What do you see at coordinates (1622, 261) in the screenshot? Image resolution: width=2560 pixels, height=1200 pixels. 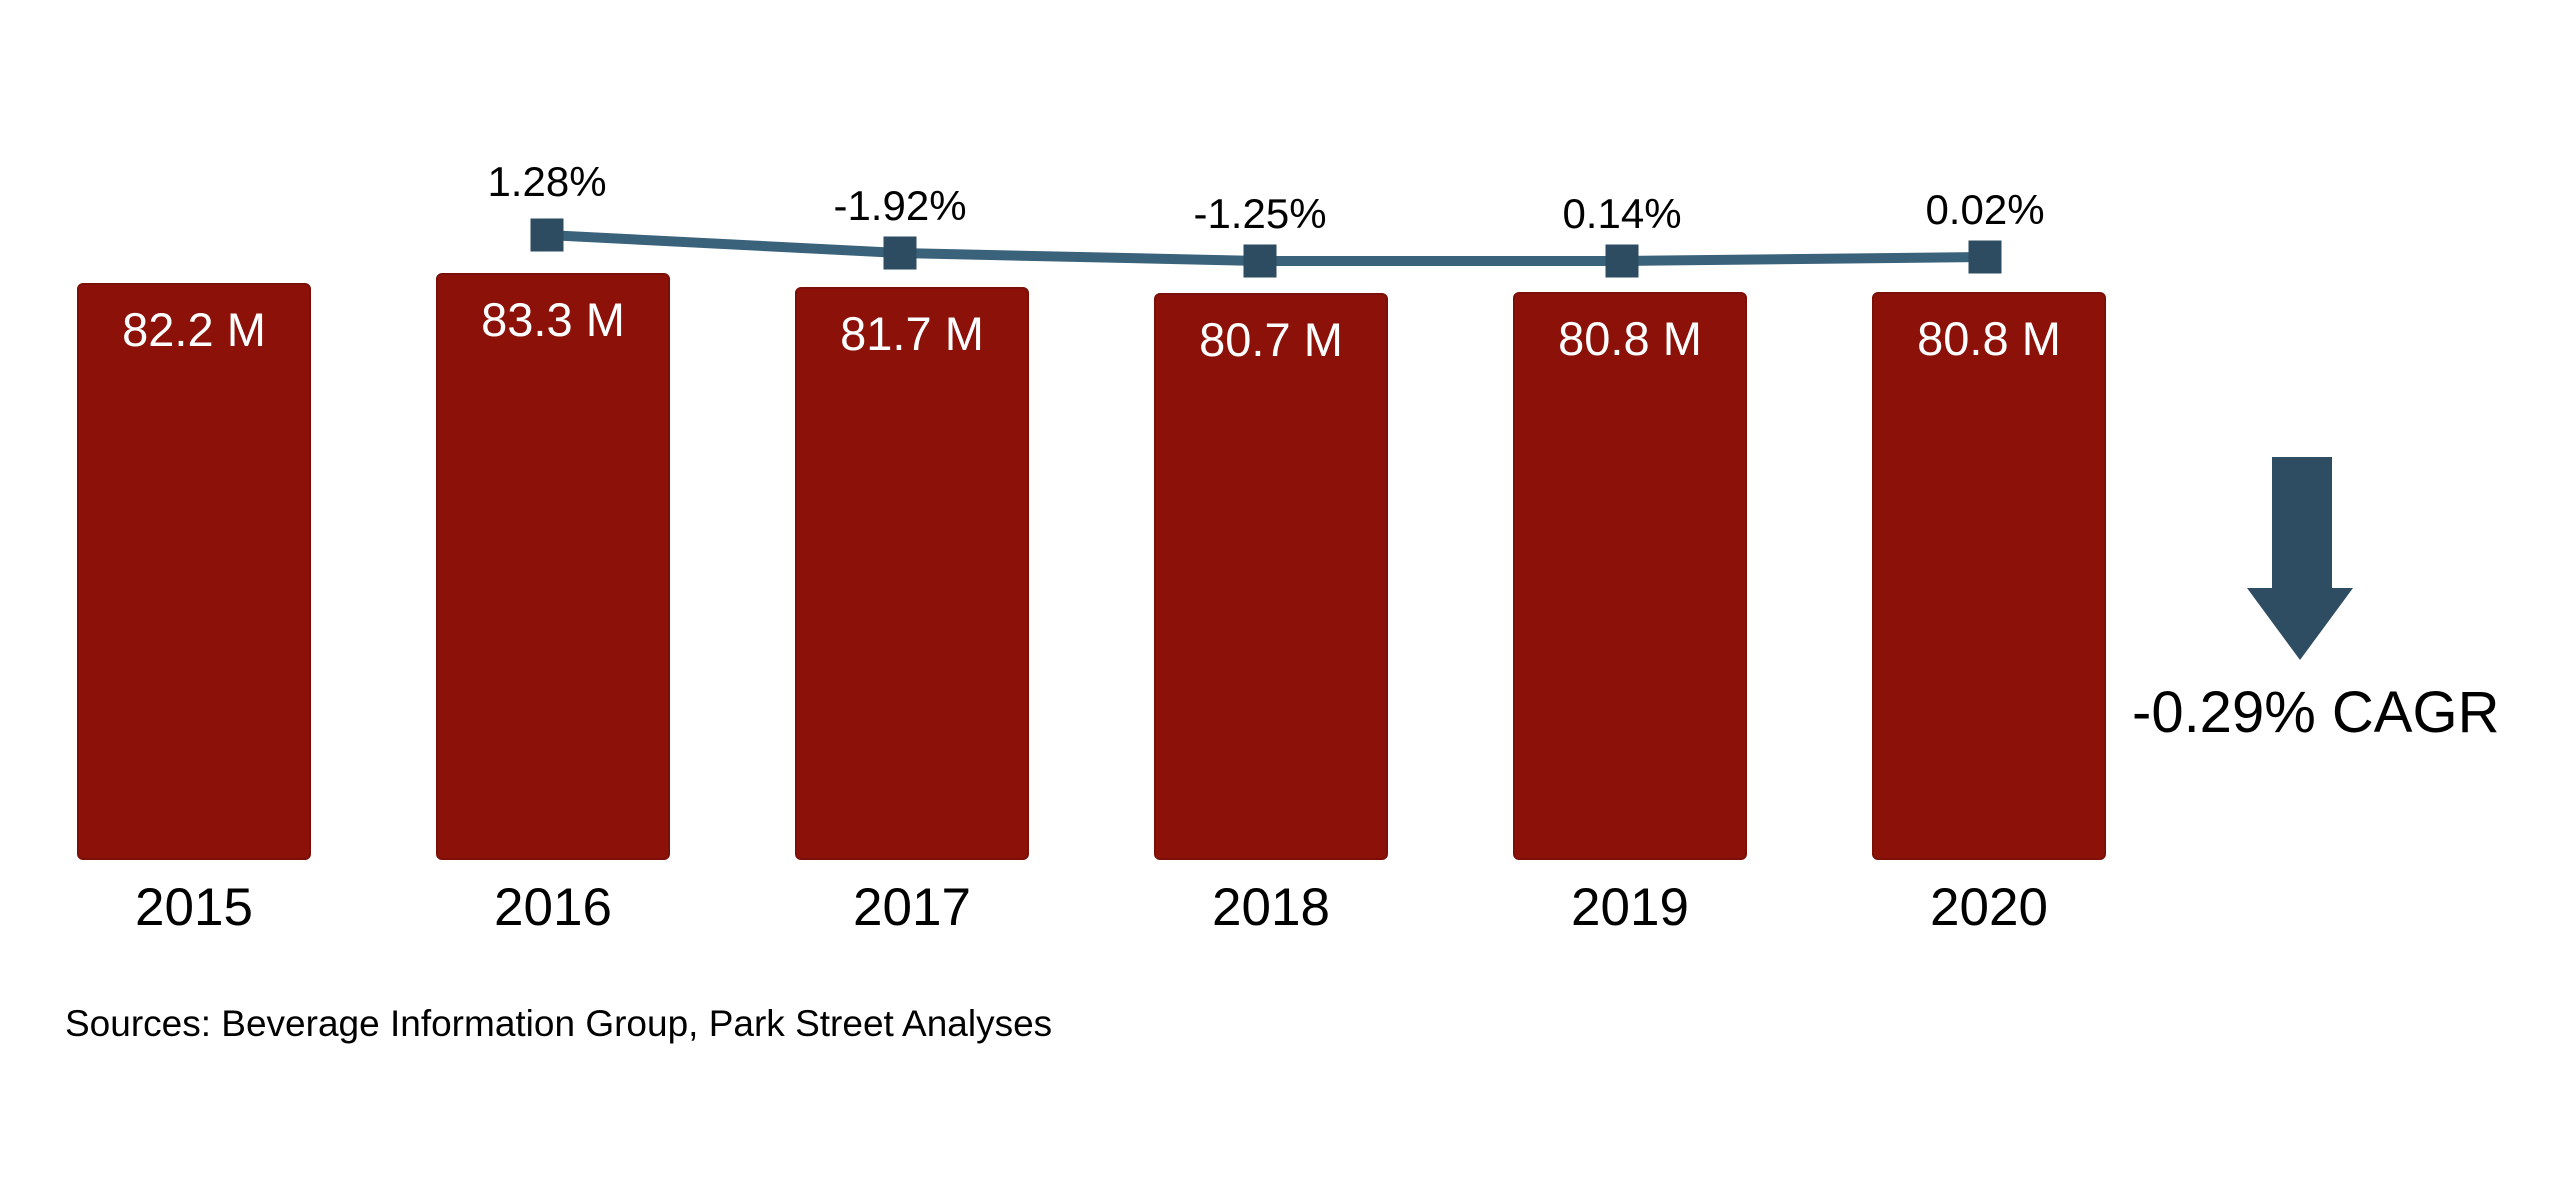 I see `marker-2019` at bounding box center [1622, 261].